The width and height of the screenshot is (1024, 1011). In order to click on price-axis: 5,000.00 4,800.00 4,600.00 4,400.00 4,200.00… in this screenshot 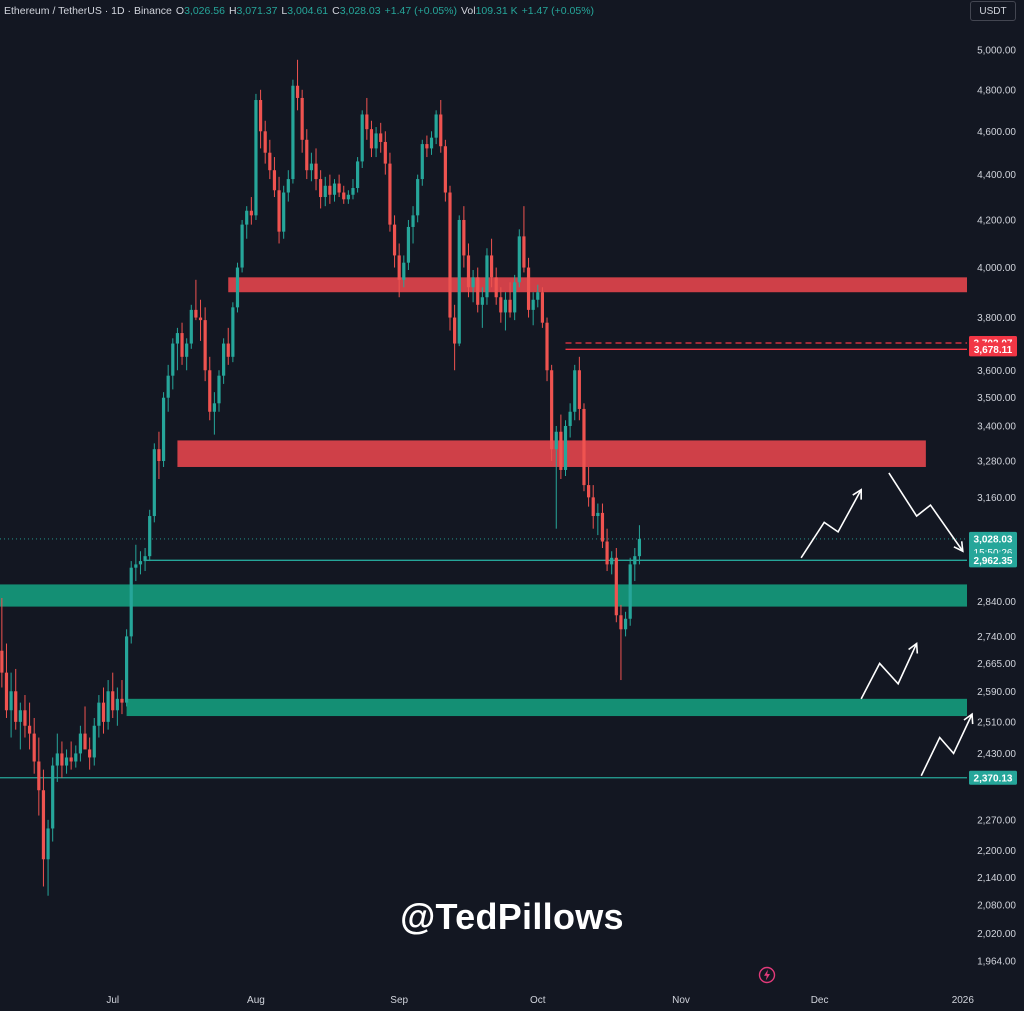, I will do `click(996, 507)`.